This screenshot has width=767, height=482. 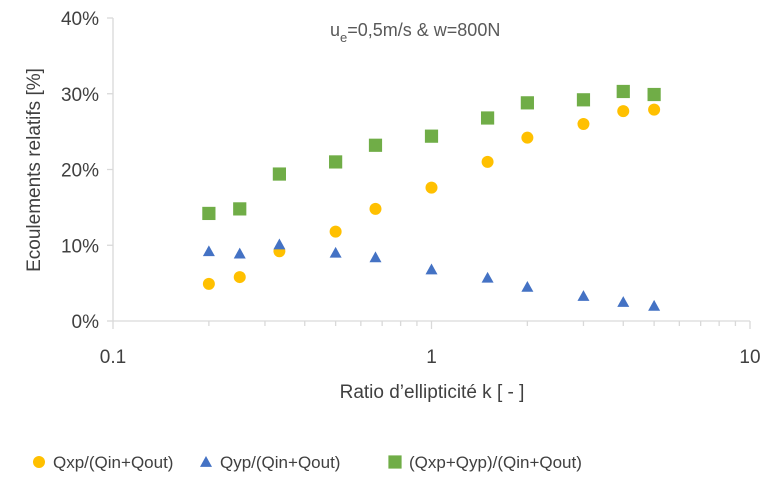 I want to click on legend-item: Qyp/(Qin+Qout), so click(x=270, y=462).